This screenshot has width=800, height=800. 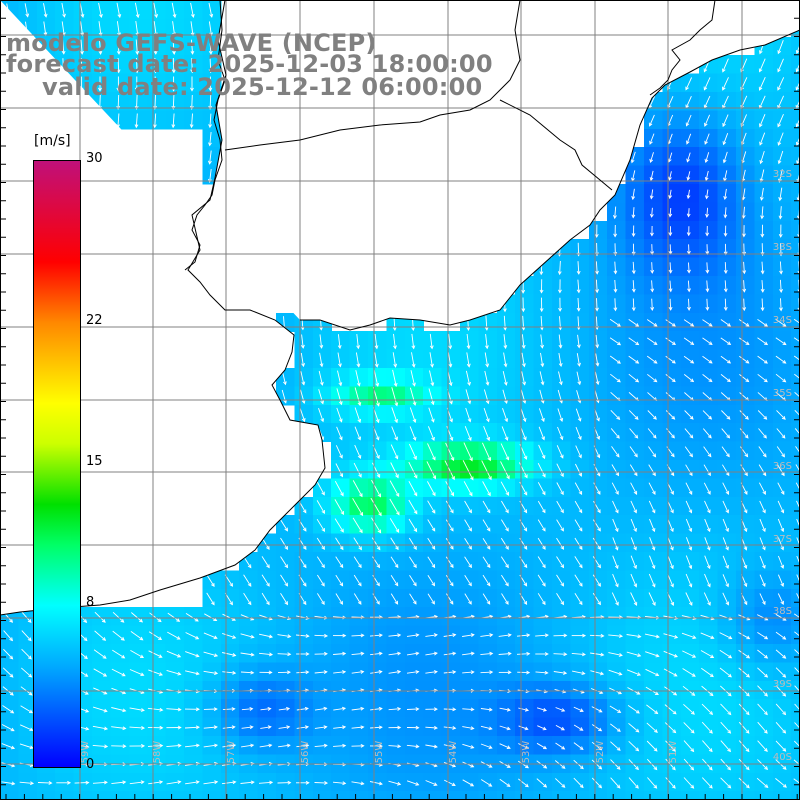 I want to click on model-title: modelo GEFS-WAVE (NCEP), so click(x=191, y=43).